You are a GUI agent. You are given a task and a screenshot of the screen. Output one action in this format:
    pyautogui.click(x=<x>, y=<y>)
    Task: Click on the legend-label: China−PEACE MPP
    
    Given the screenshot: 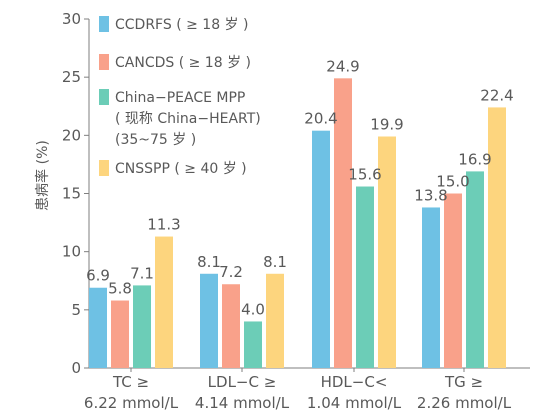 What is the action you would take?
    pyautogui.click(x=180, y=98)
    